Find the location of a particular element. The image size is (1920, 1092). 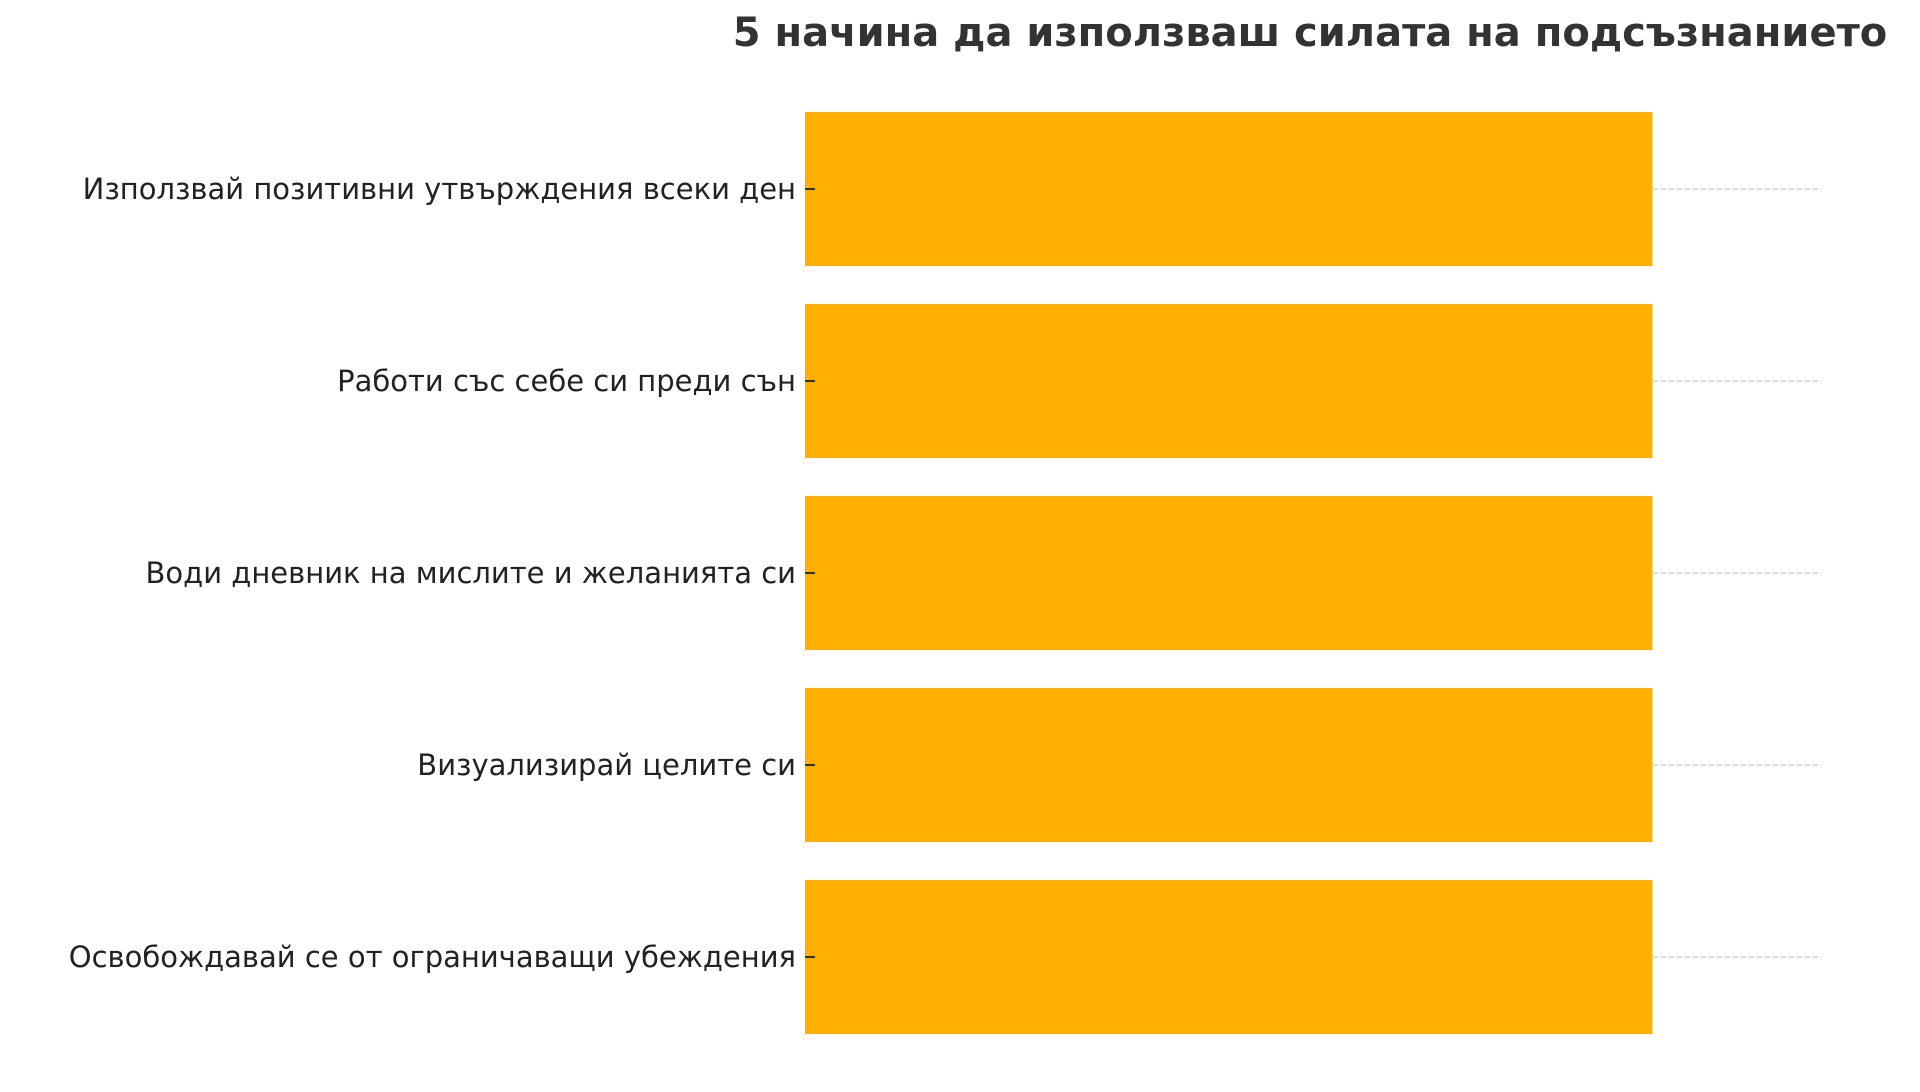

y-ticks is located at coordinates (810, 573).